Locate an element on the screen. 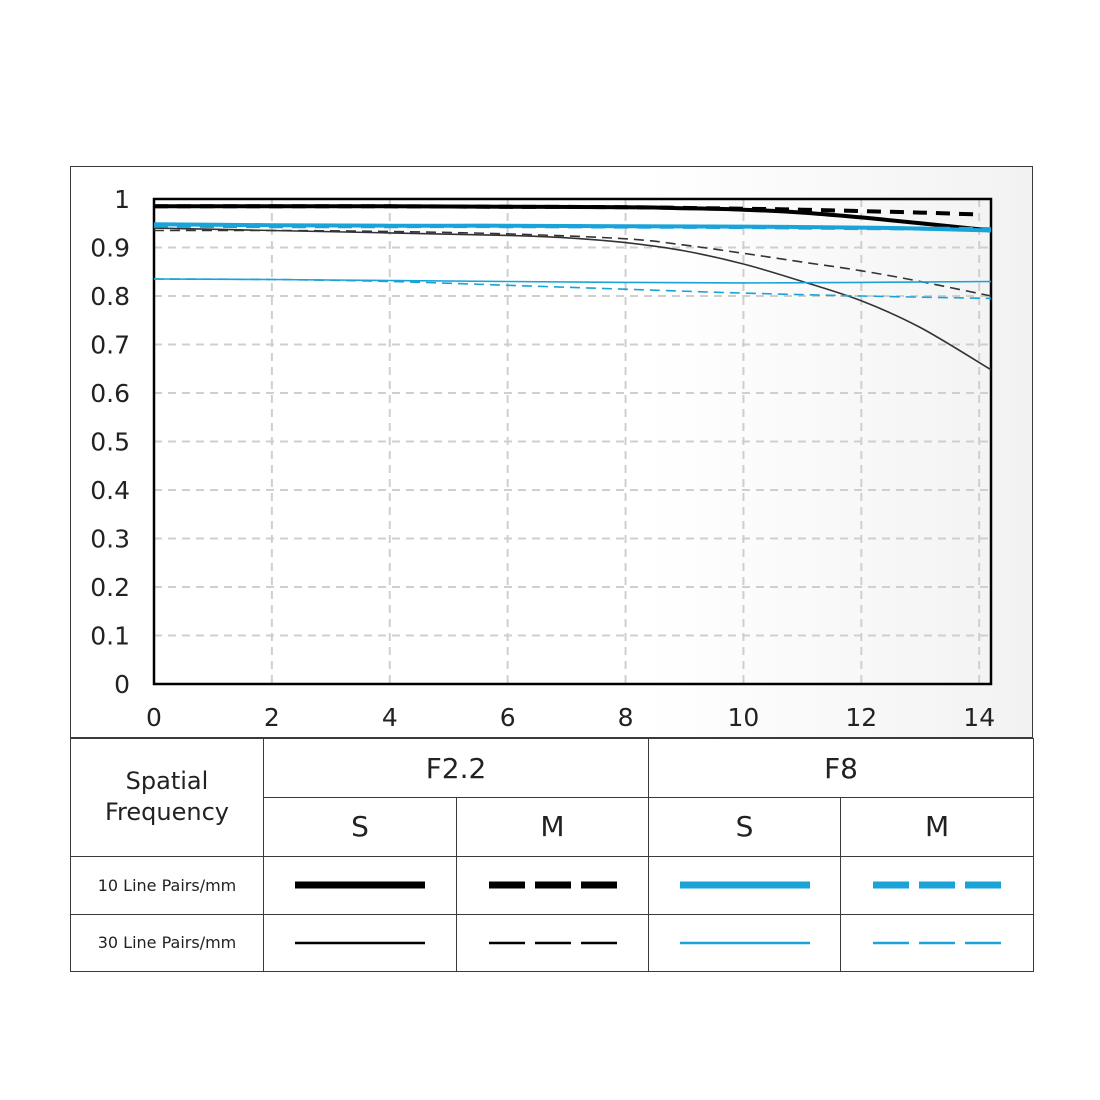 This screenshot has height=1100, width=1100. y-tick-label: 0.4 is located at coordinates (110, 490).